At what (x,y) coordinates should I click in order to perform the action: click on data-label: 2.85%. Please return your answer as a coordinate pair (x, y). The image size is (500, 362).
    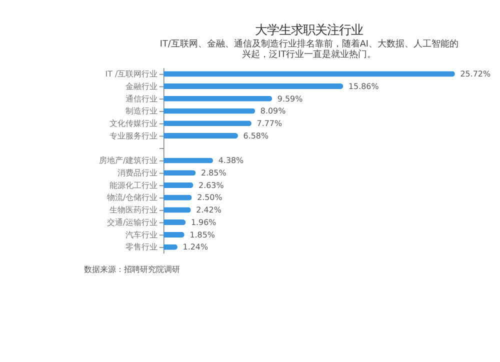
    Looking at the image, I should click on (214, 173).